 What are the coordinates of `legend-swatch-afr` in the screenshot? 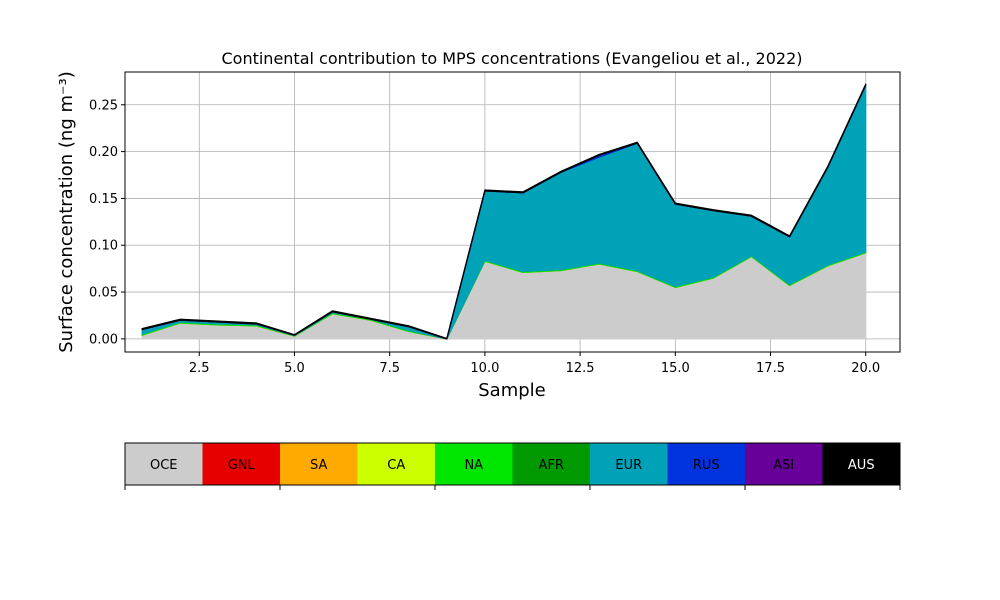 It's located at (551, 464).